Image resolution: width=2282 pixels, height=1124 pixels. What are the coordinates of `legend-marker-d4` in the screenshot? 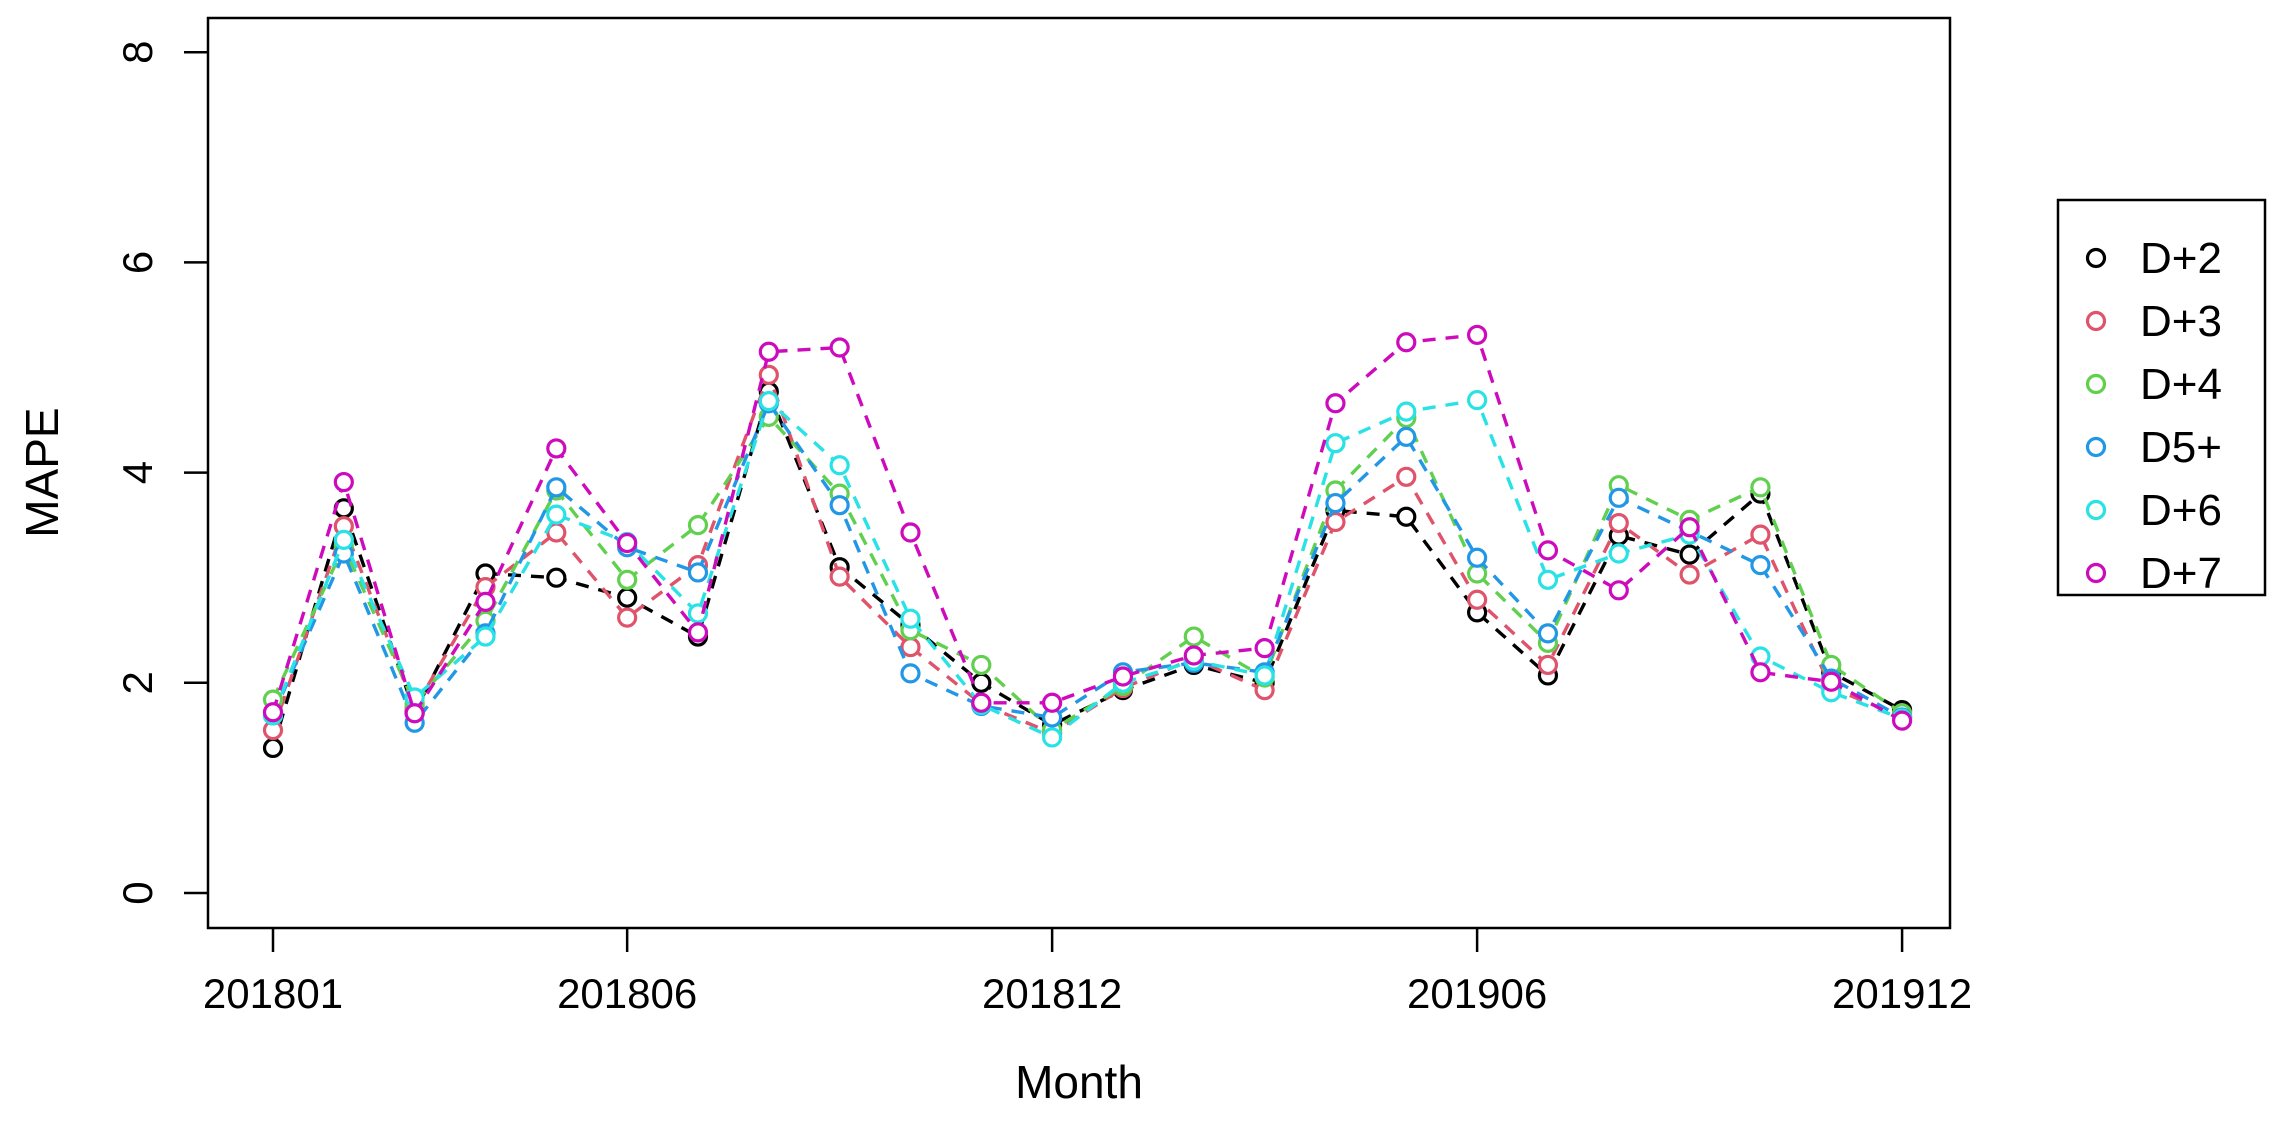 It's located at (2096, 384).